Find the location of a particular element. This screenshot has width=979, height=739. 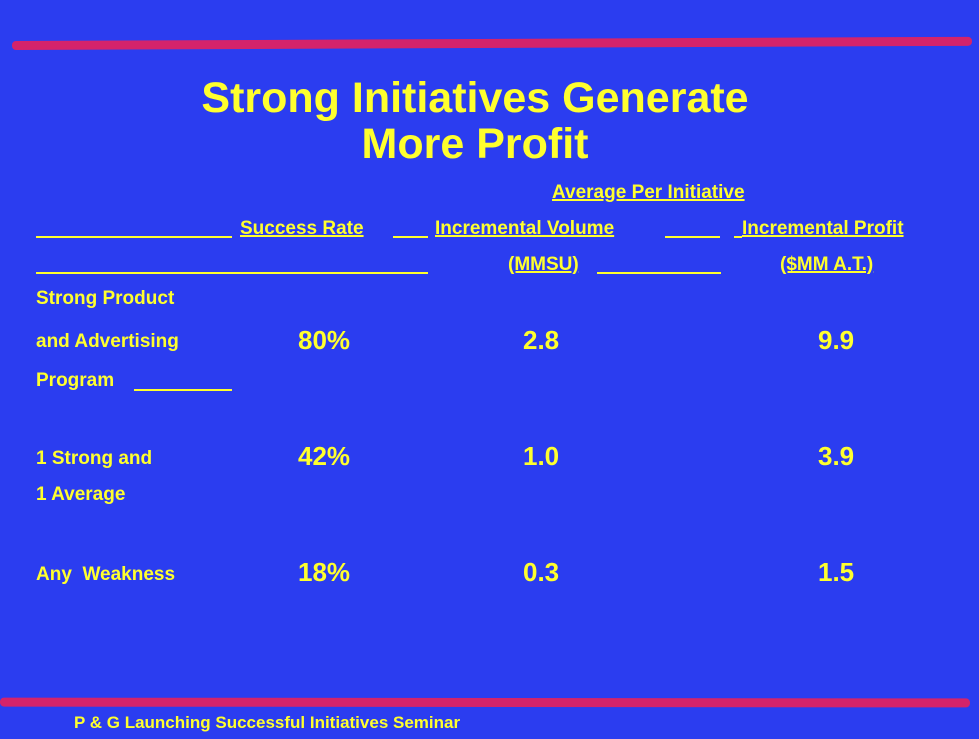

title-line-1: Strong Initiatives Generate is located at coordinates (475, 98).